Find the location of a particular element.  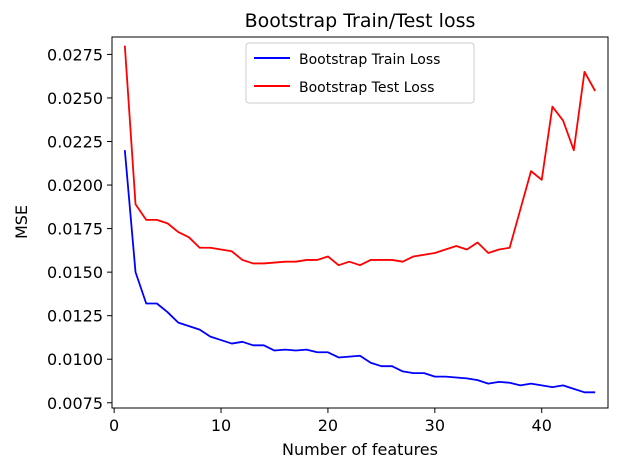

y-tick-label: 0.0175 is located at coordinates (75, 229).